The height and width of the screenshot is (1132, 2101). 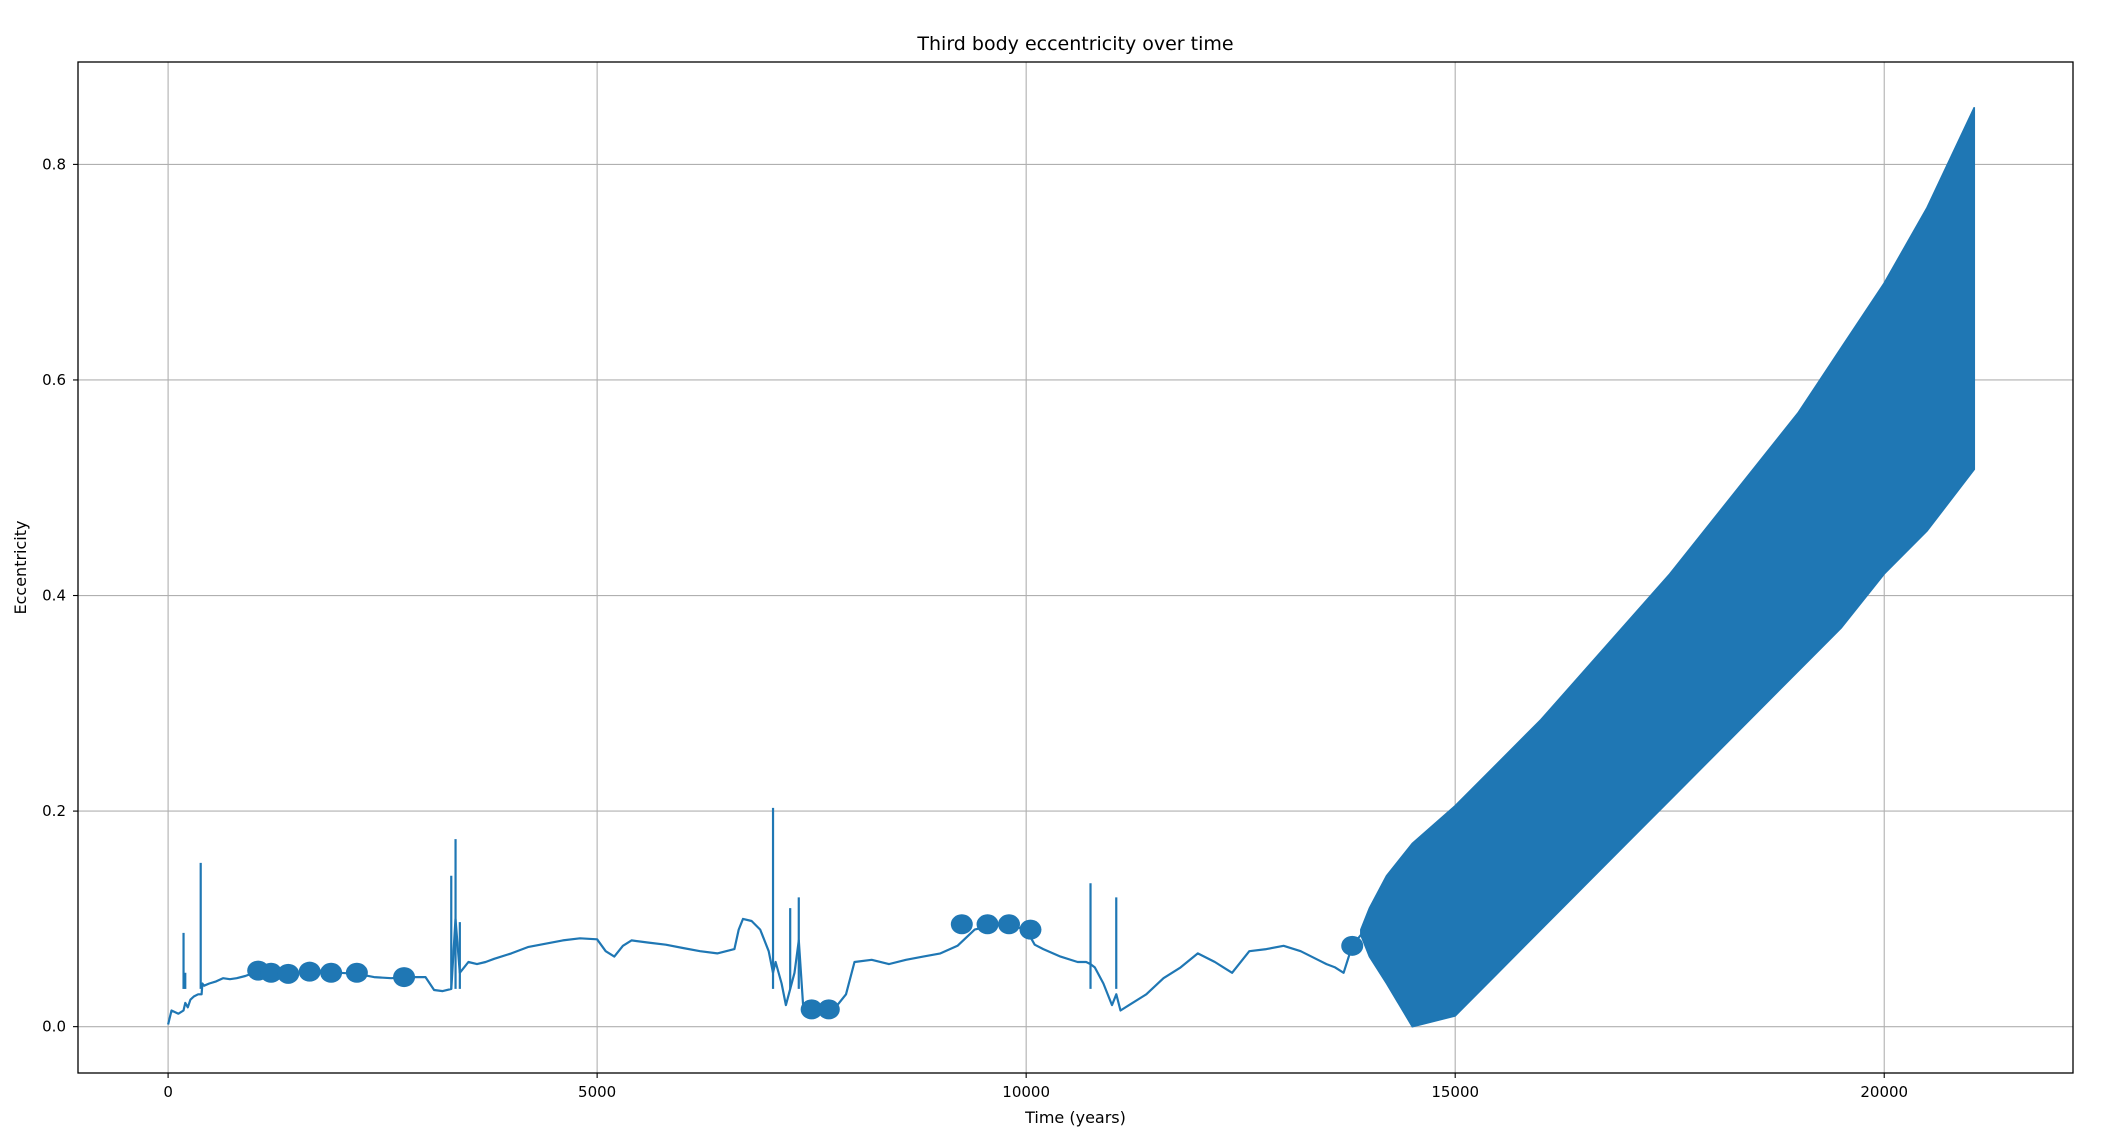 What do you see at coordinates (1075, 1117) in the screenshot?
I see `x-axis-label: Time (years)` at bounding box center [1075, 1117].